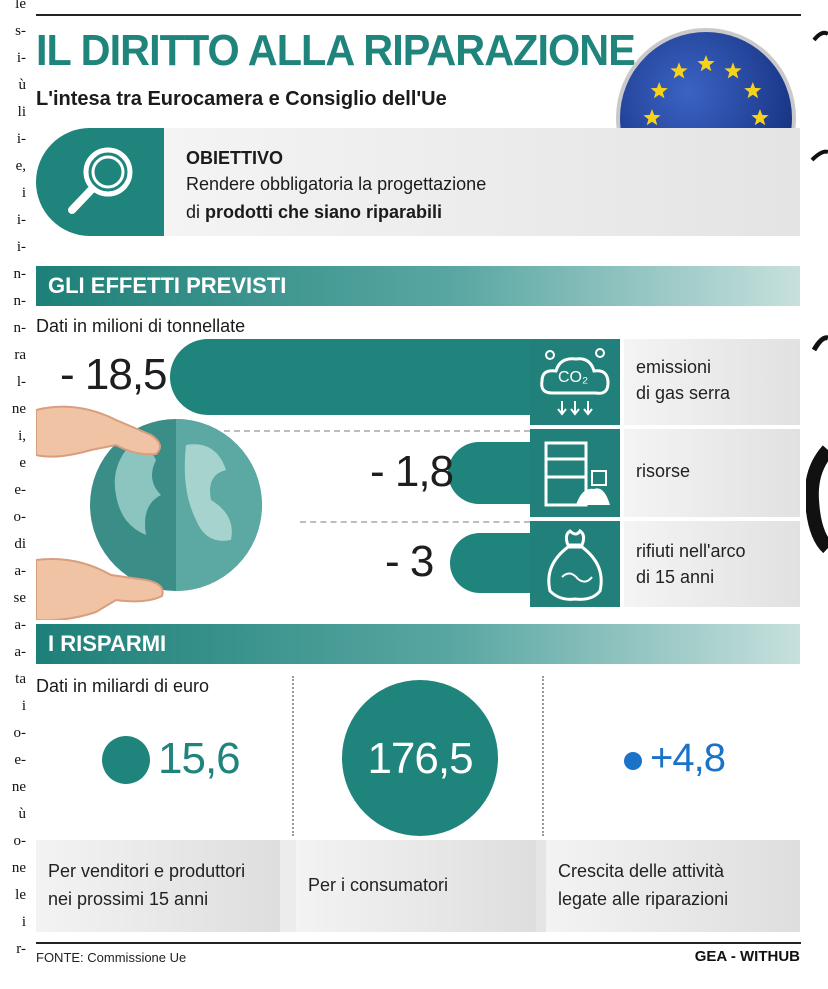 Image resolution: width=828 pixels, height=989 pixels. I want to click on savings-value-consumers: 176,5, so click(420, 758).